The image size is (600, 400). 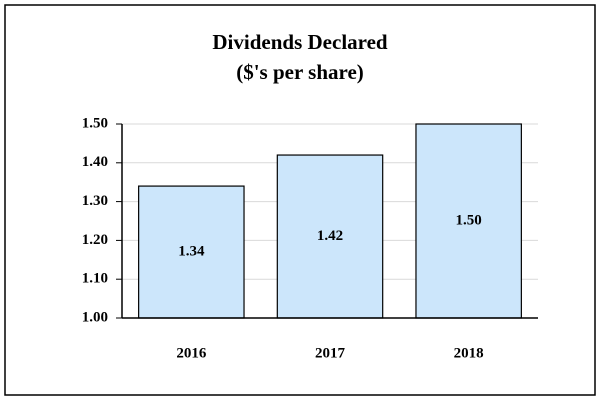 What do you see at coordinates (95, 201) in the screenshot?
I see `y-tick-label: 1.30` at bounding box center [95, 201].